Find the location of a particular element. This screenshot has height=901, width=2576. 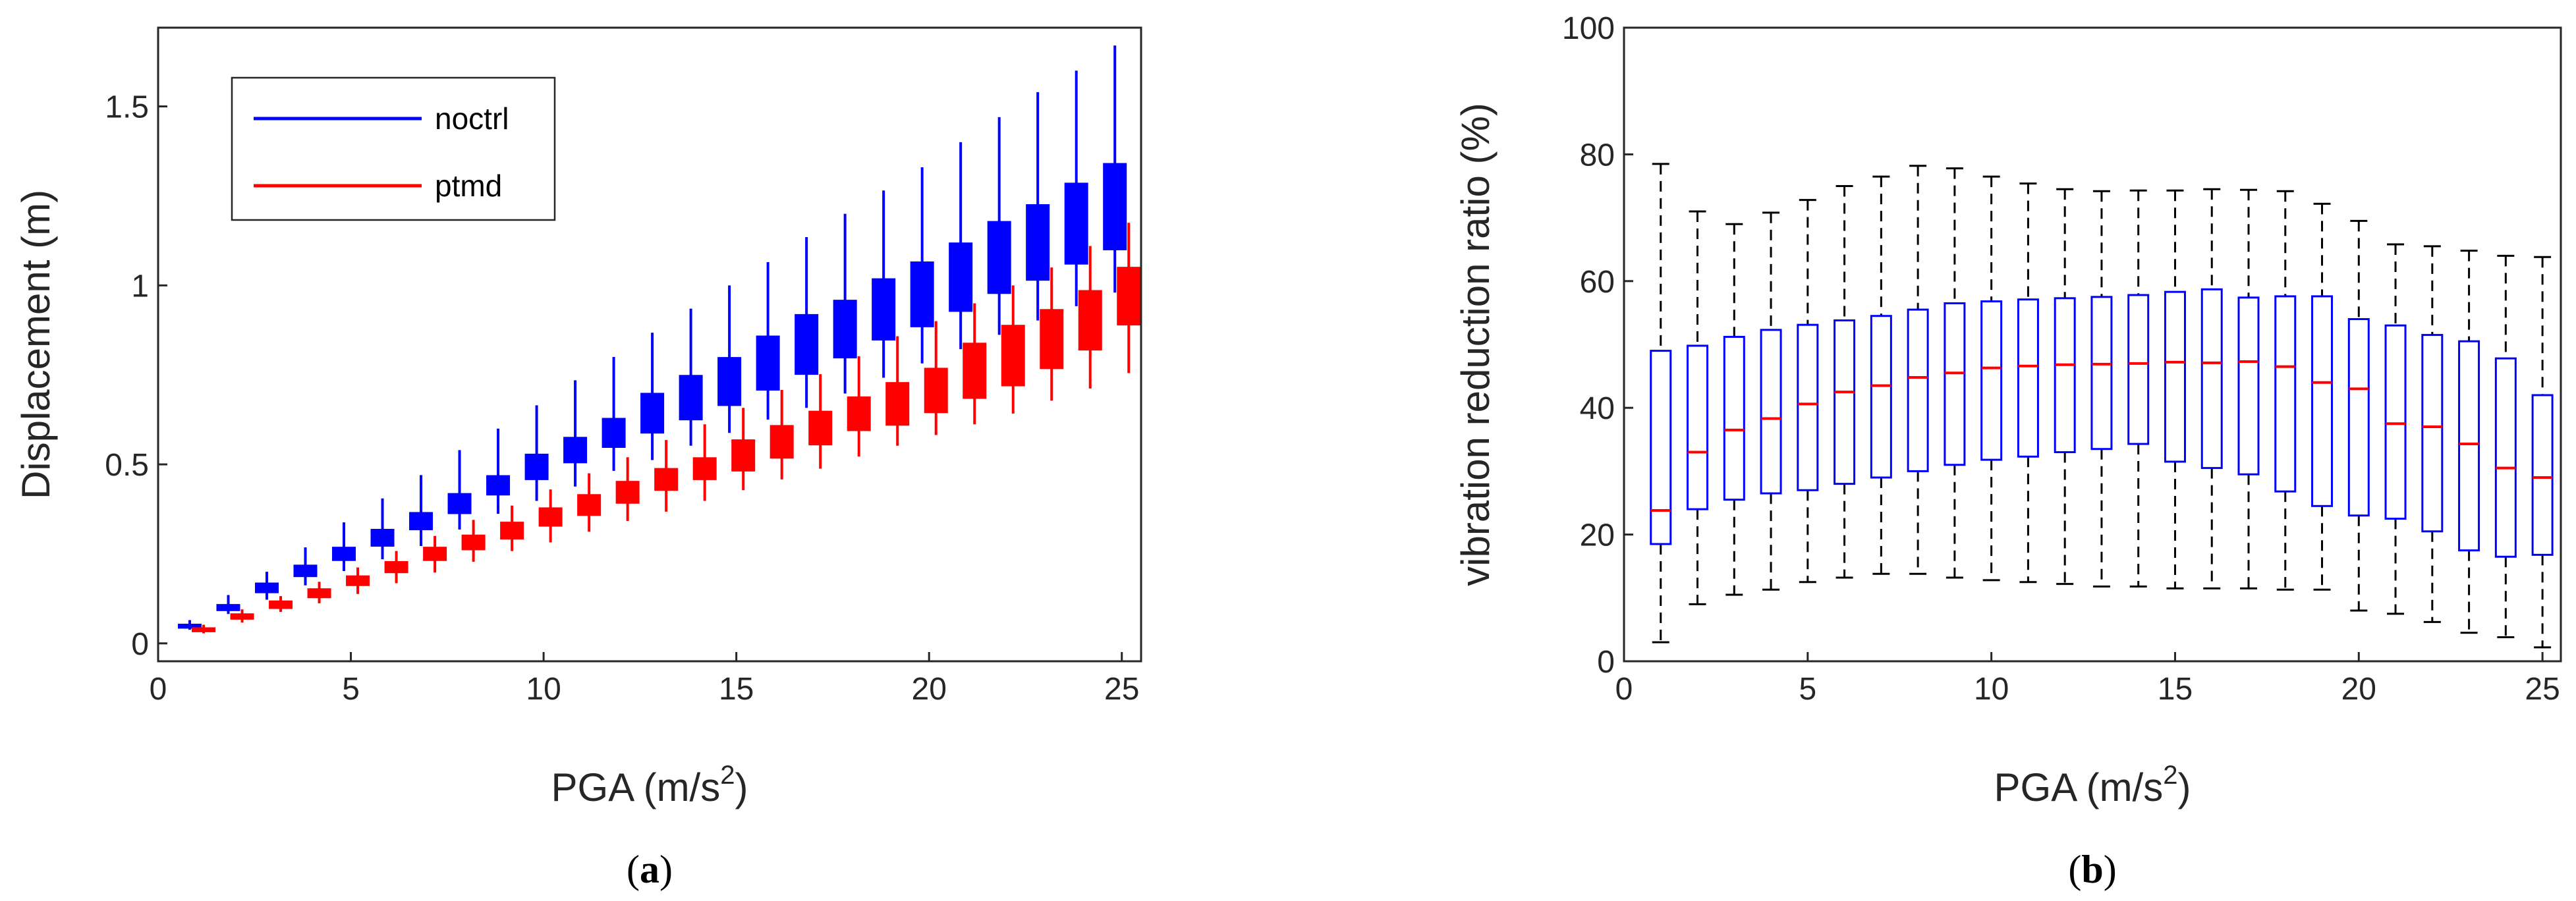

b-ytick-label: 0 is located at coordinates (1606, 662).